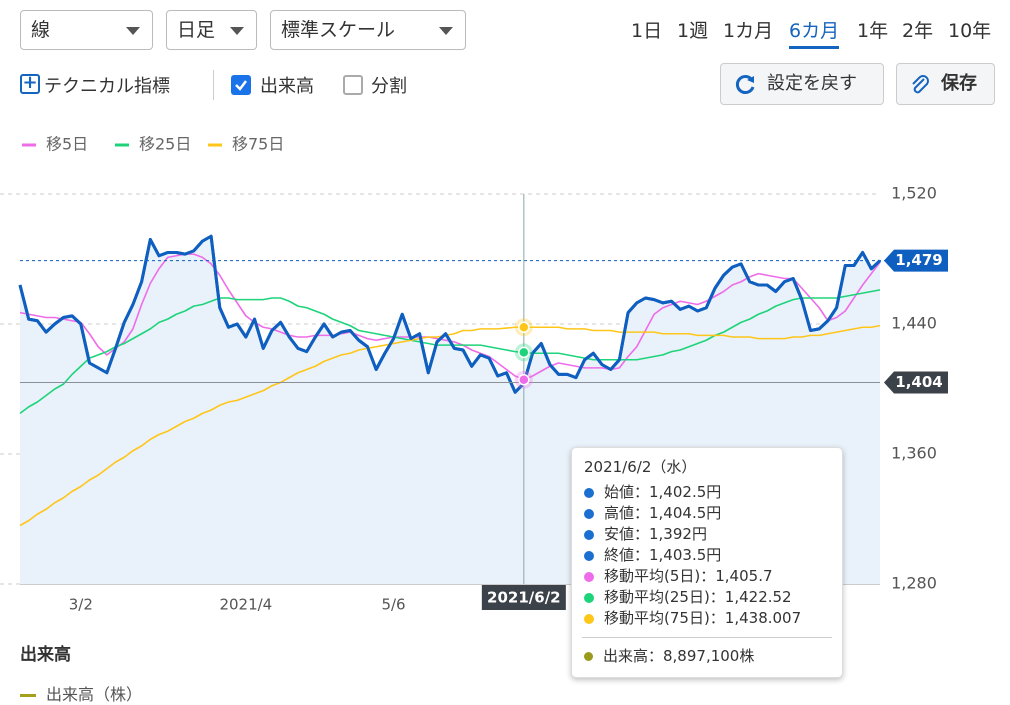 This screenshot has width=1010, height=705. Describe the element at coordinates (663, 492) in the screenshot. I see `tooltip-text: 始値：1,402.5円` at that location.